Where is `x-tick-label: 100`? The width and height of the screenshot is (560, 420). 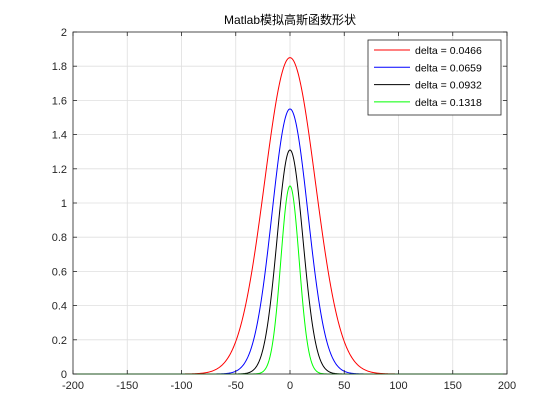 x-tick-label: 100 is located at coordinates (398, 386).